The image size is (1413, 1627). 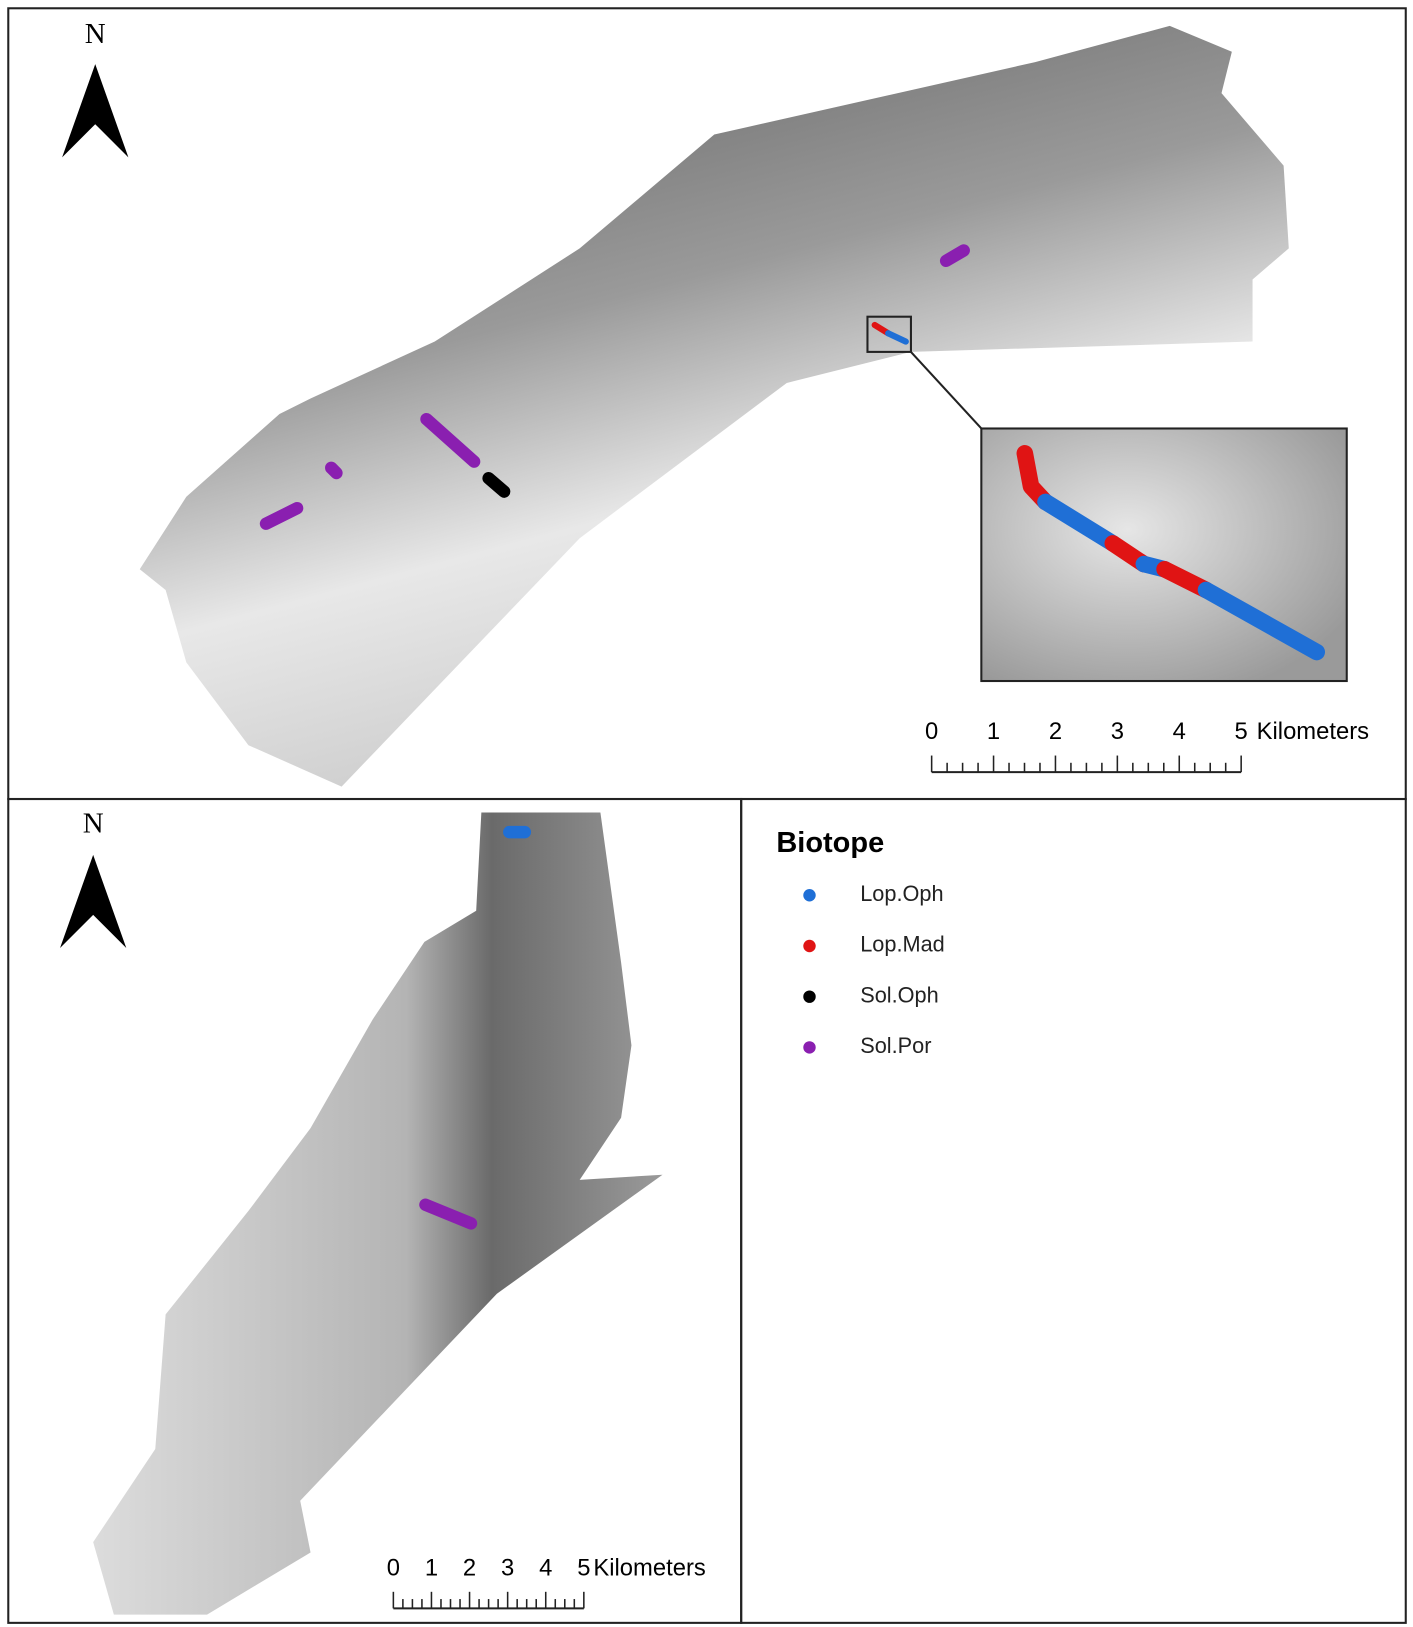 I want to click on legend-title: Biotope, so click(x=830, y=843).